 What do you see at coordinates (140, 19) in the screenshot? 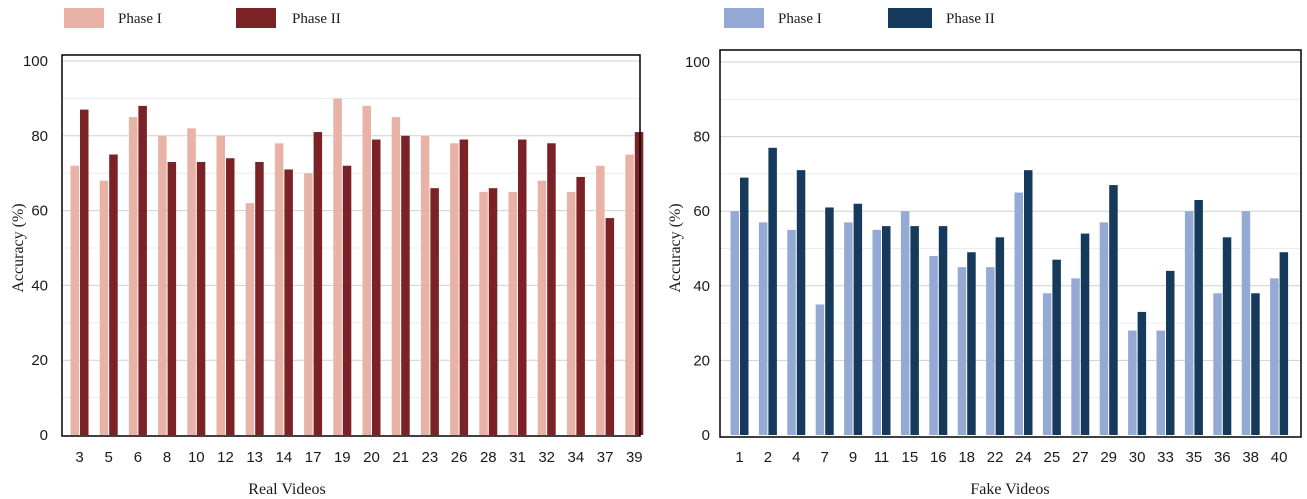
I see `legend-label-phase-1: Phase I` at bounding box center [140, 19].